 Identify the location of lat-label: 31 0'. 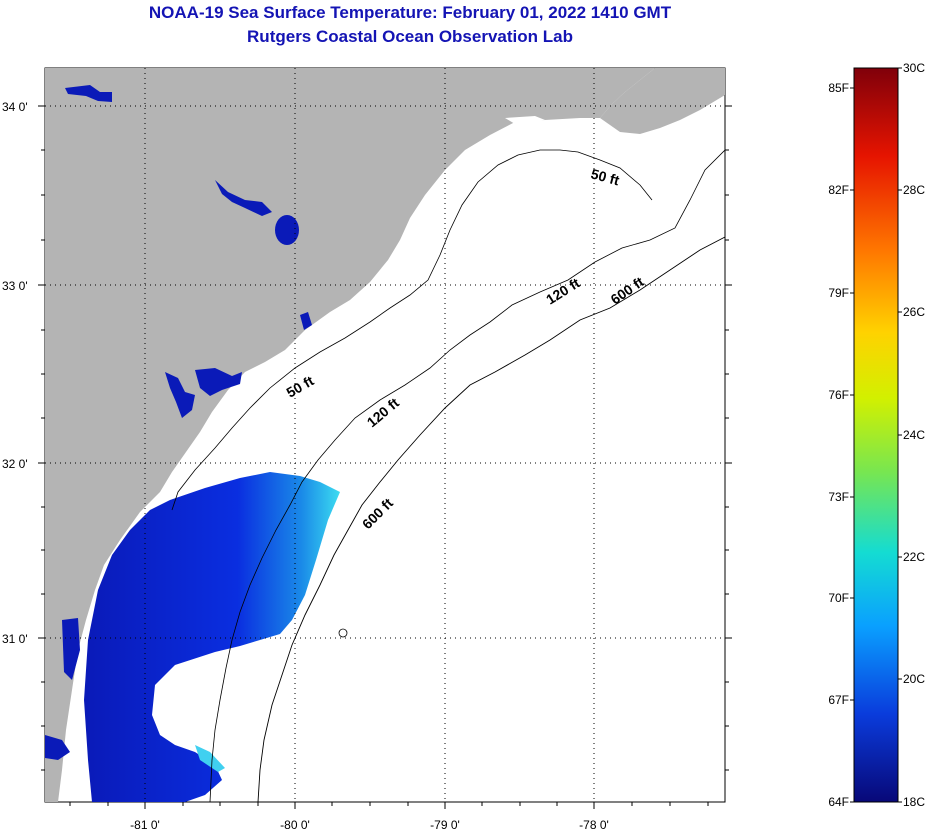
(15, 639).